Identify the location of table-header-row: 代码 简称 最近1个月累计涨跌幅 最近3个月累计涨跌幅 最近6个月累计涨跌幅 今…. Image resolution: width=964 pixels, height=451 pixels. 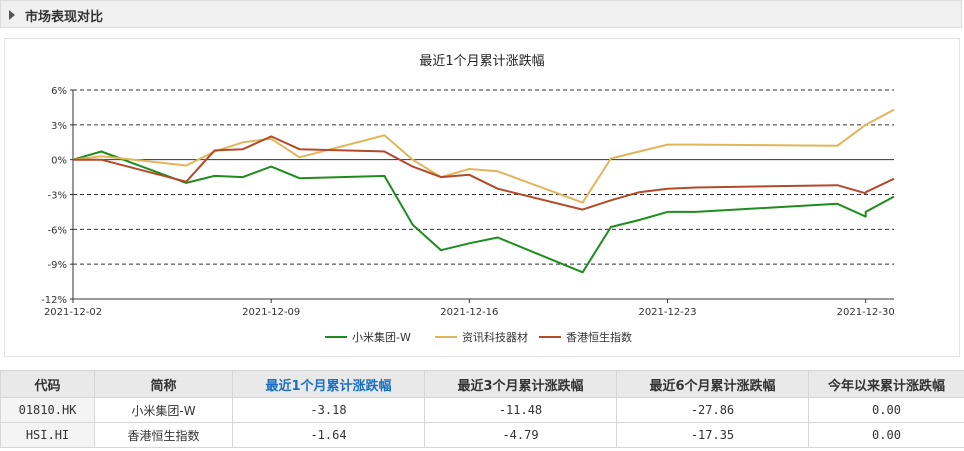
(482, 384).